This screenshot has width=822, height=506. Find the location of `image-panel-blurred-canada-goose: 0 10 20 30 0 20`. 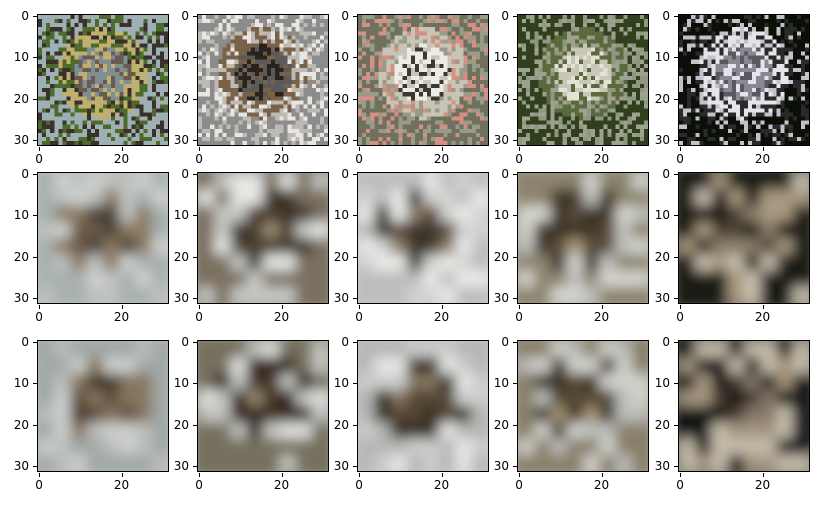

image-panel-blurred-canada-goose: 0 10 20 30 0 20 is located at coordinates (251, 245).